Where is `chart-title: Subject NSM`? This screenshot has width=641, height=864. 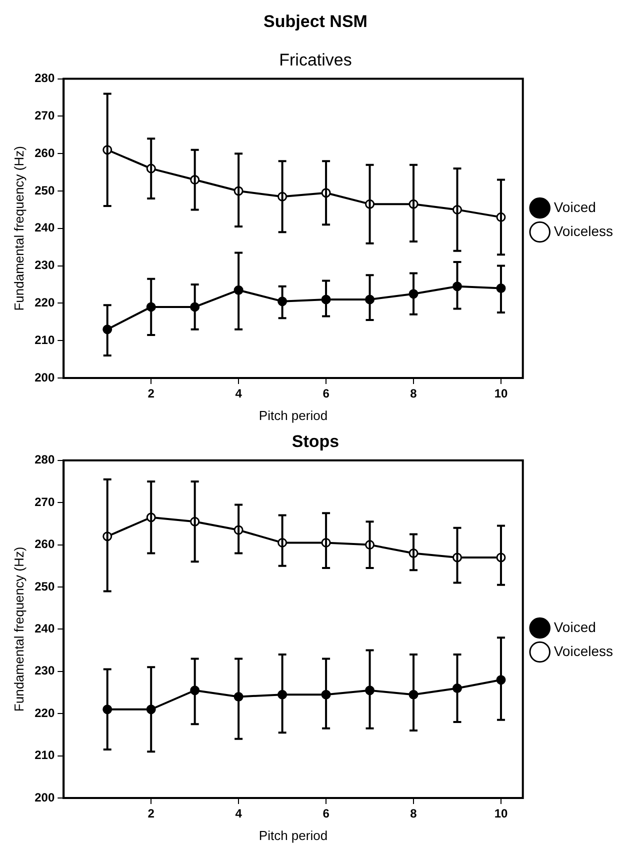 chart-title: Subject NSM is located at coordinates (316, 21).